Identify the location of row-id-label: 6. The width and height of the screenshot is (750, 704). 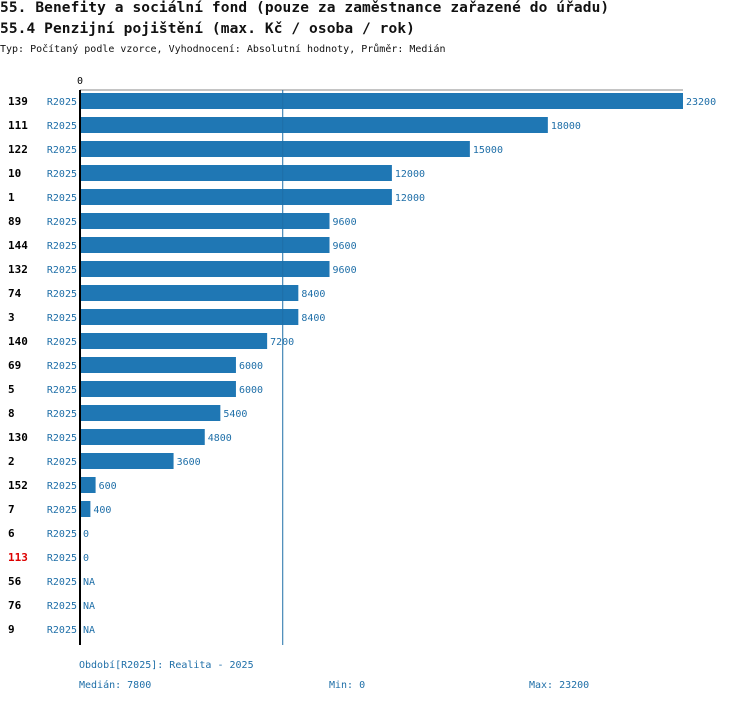
(11, 533).